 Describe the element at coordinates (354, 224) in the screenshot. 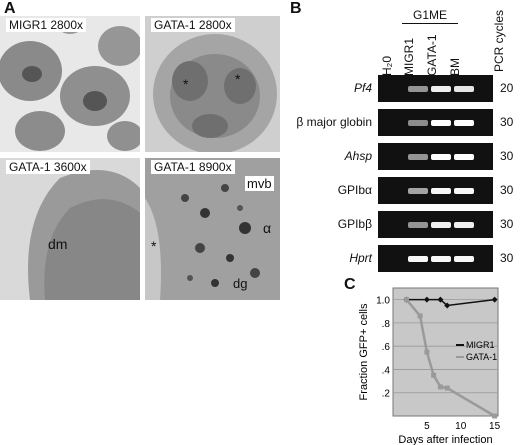

I see `gene-label: GPIbβ` at that location.